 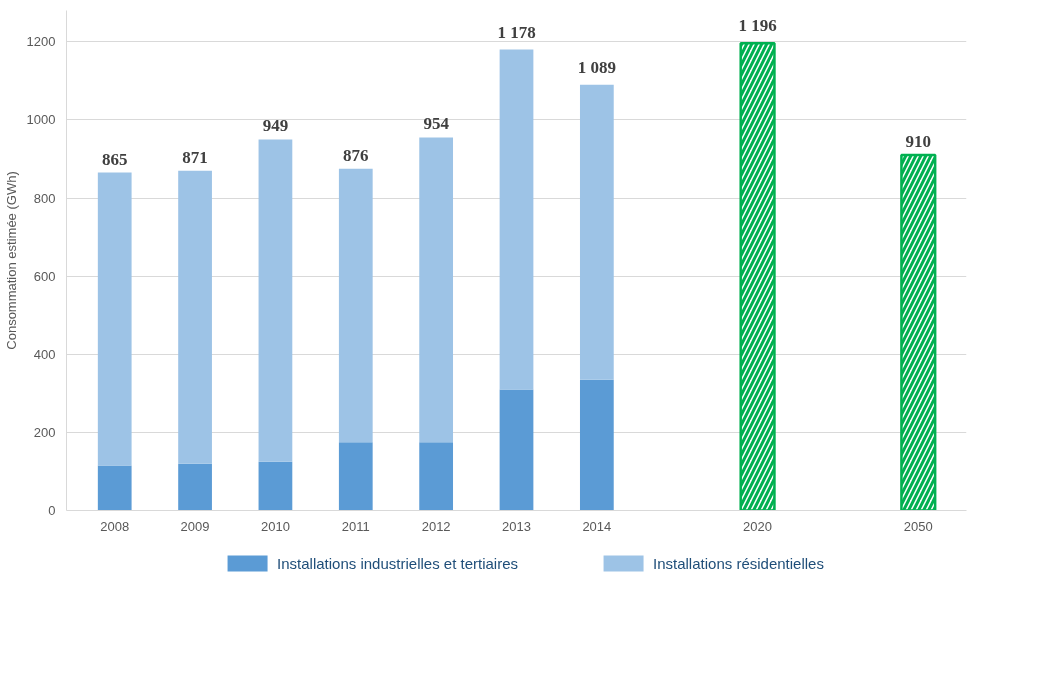 I want to click on x-tick-label: 2014, so click(x=597, y=526).